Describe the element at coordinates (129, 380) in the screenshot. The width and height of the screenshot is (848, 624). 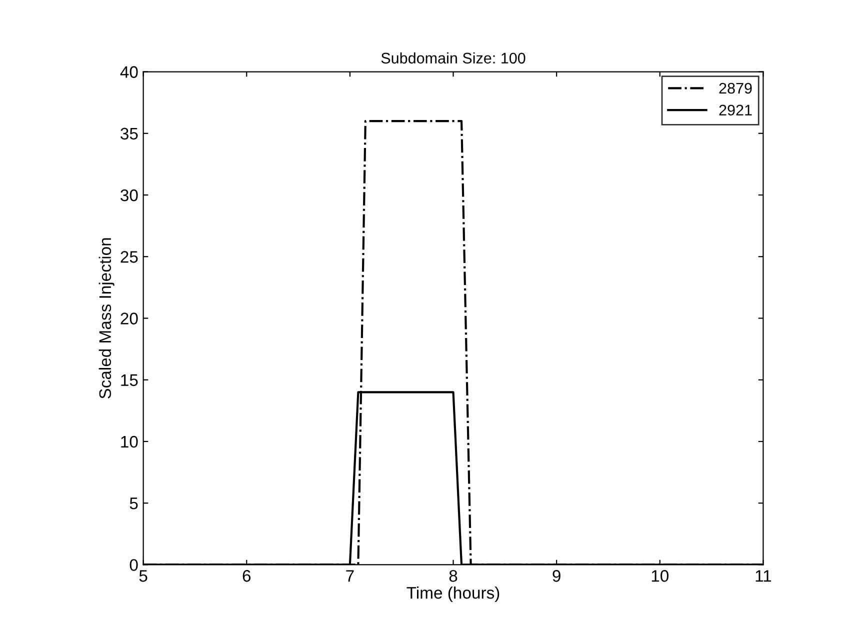
I see `y-tick-label: 15` at that location.